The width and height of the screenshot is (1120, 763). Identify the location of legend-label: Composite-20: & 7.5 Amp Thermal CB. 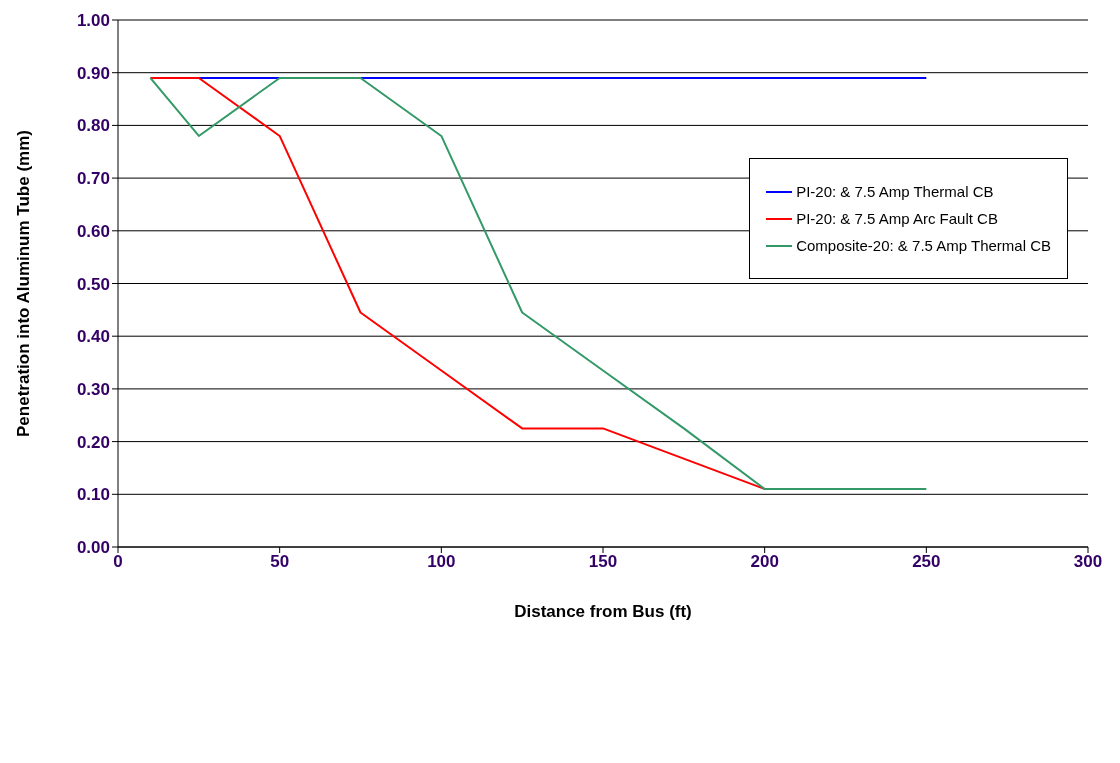
(923, 245).